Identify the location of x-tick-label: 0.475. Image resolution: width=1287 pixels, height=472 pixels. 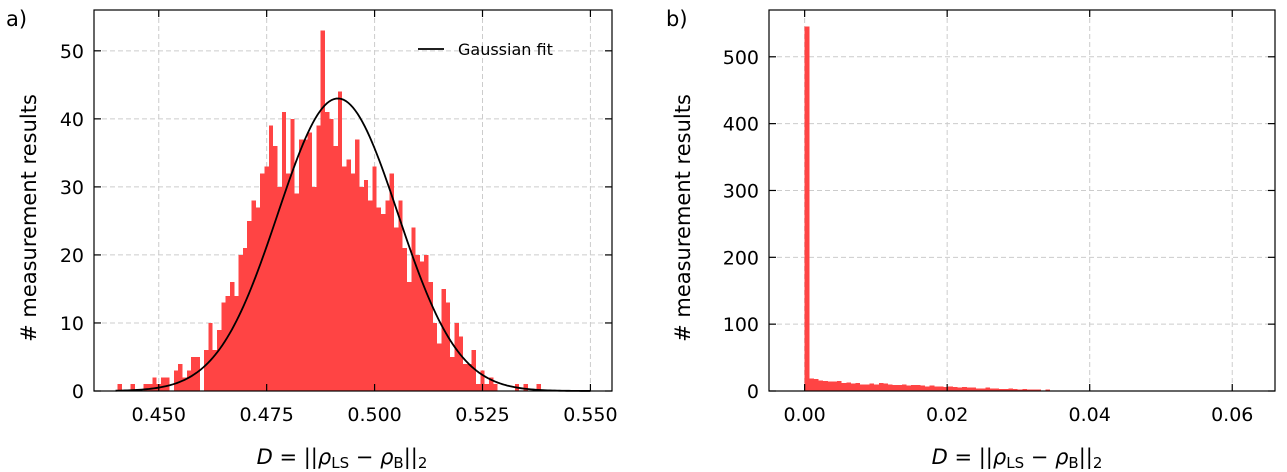
(266, 415).